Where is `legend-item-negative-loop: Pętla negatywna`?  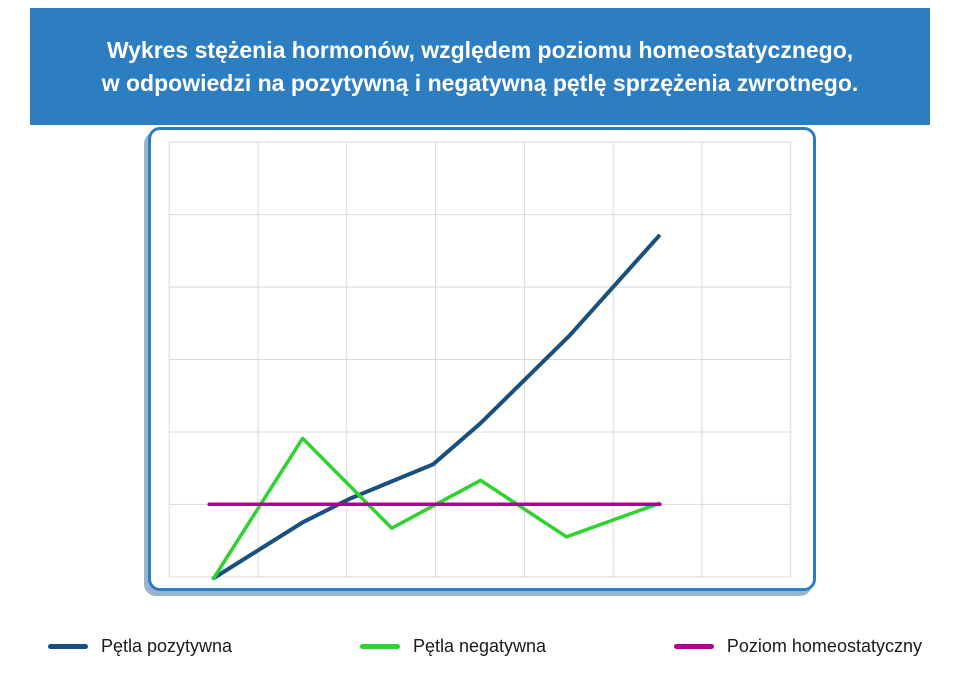 legend-item-negative-loop: Pętla negatywna is located at coordinates (453, 646).